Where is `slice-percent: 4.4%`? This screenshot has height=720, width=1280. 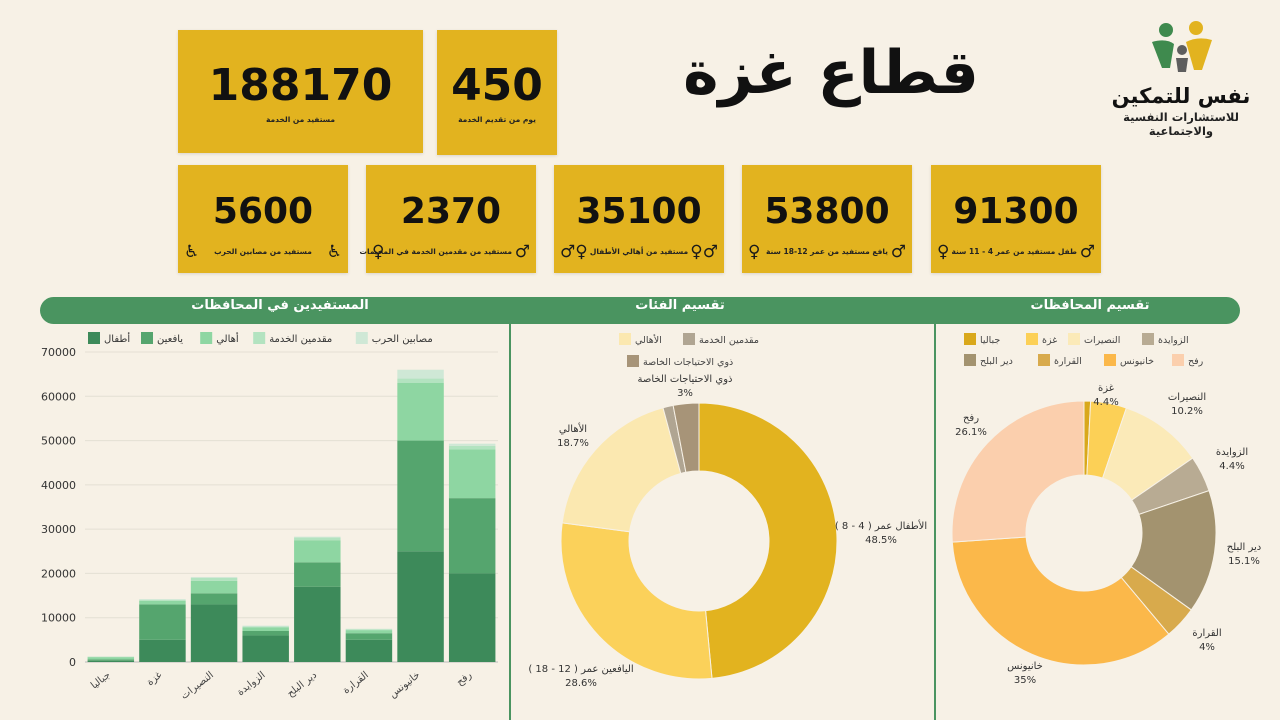 slice-percent: 4.4% is located at coordinates (1231, 466).